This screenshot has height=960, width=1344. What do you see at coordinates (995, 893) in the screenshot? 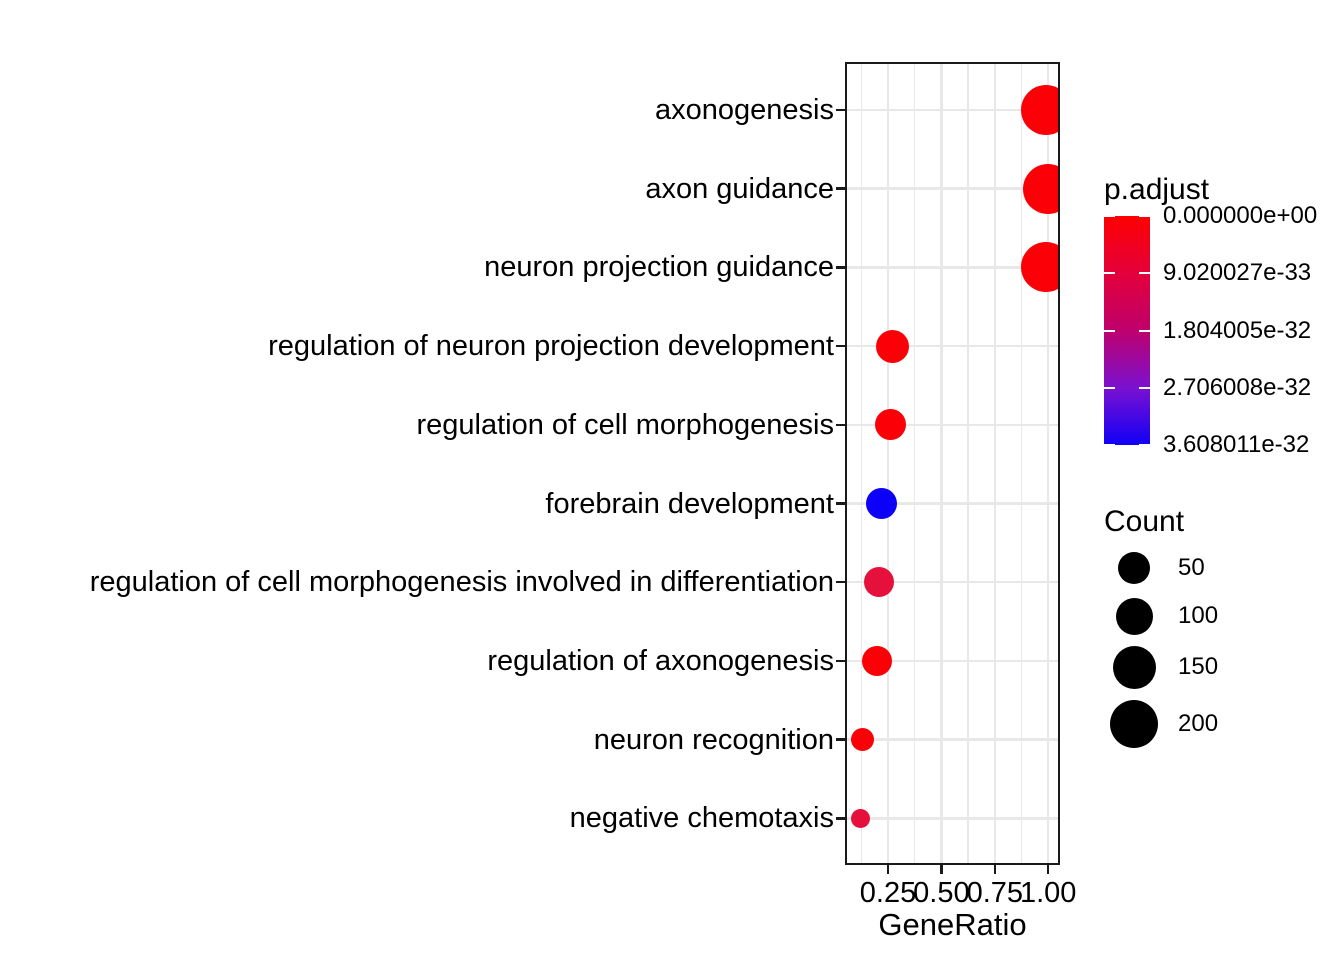
I see `x-axis-tick-label: 0.75` at bounding box center [995, 893].